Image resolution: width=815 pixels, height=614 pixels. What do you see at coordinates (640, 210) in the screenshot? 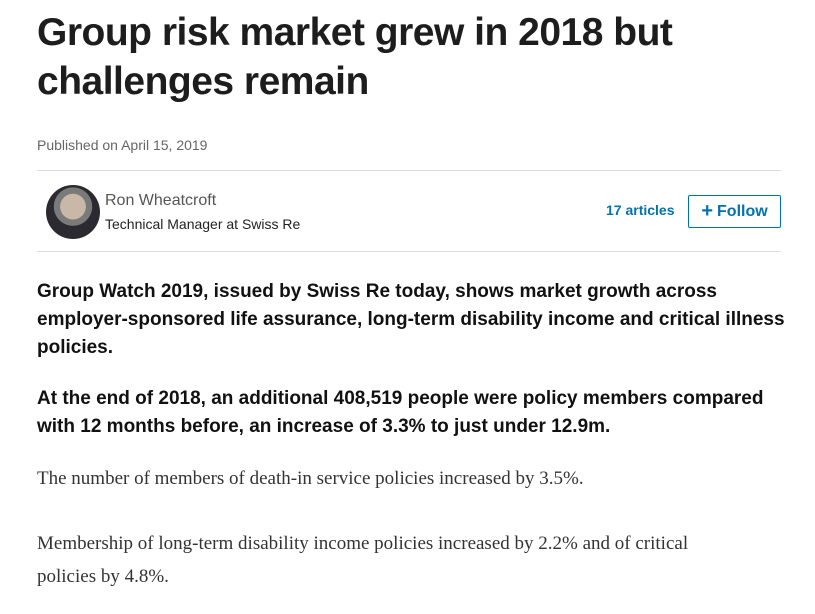
I see `articles-count-link: 17 articles` at bounding box center [640, 210].